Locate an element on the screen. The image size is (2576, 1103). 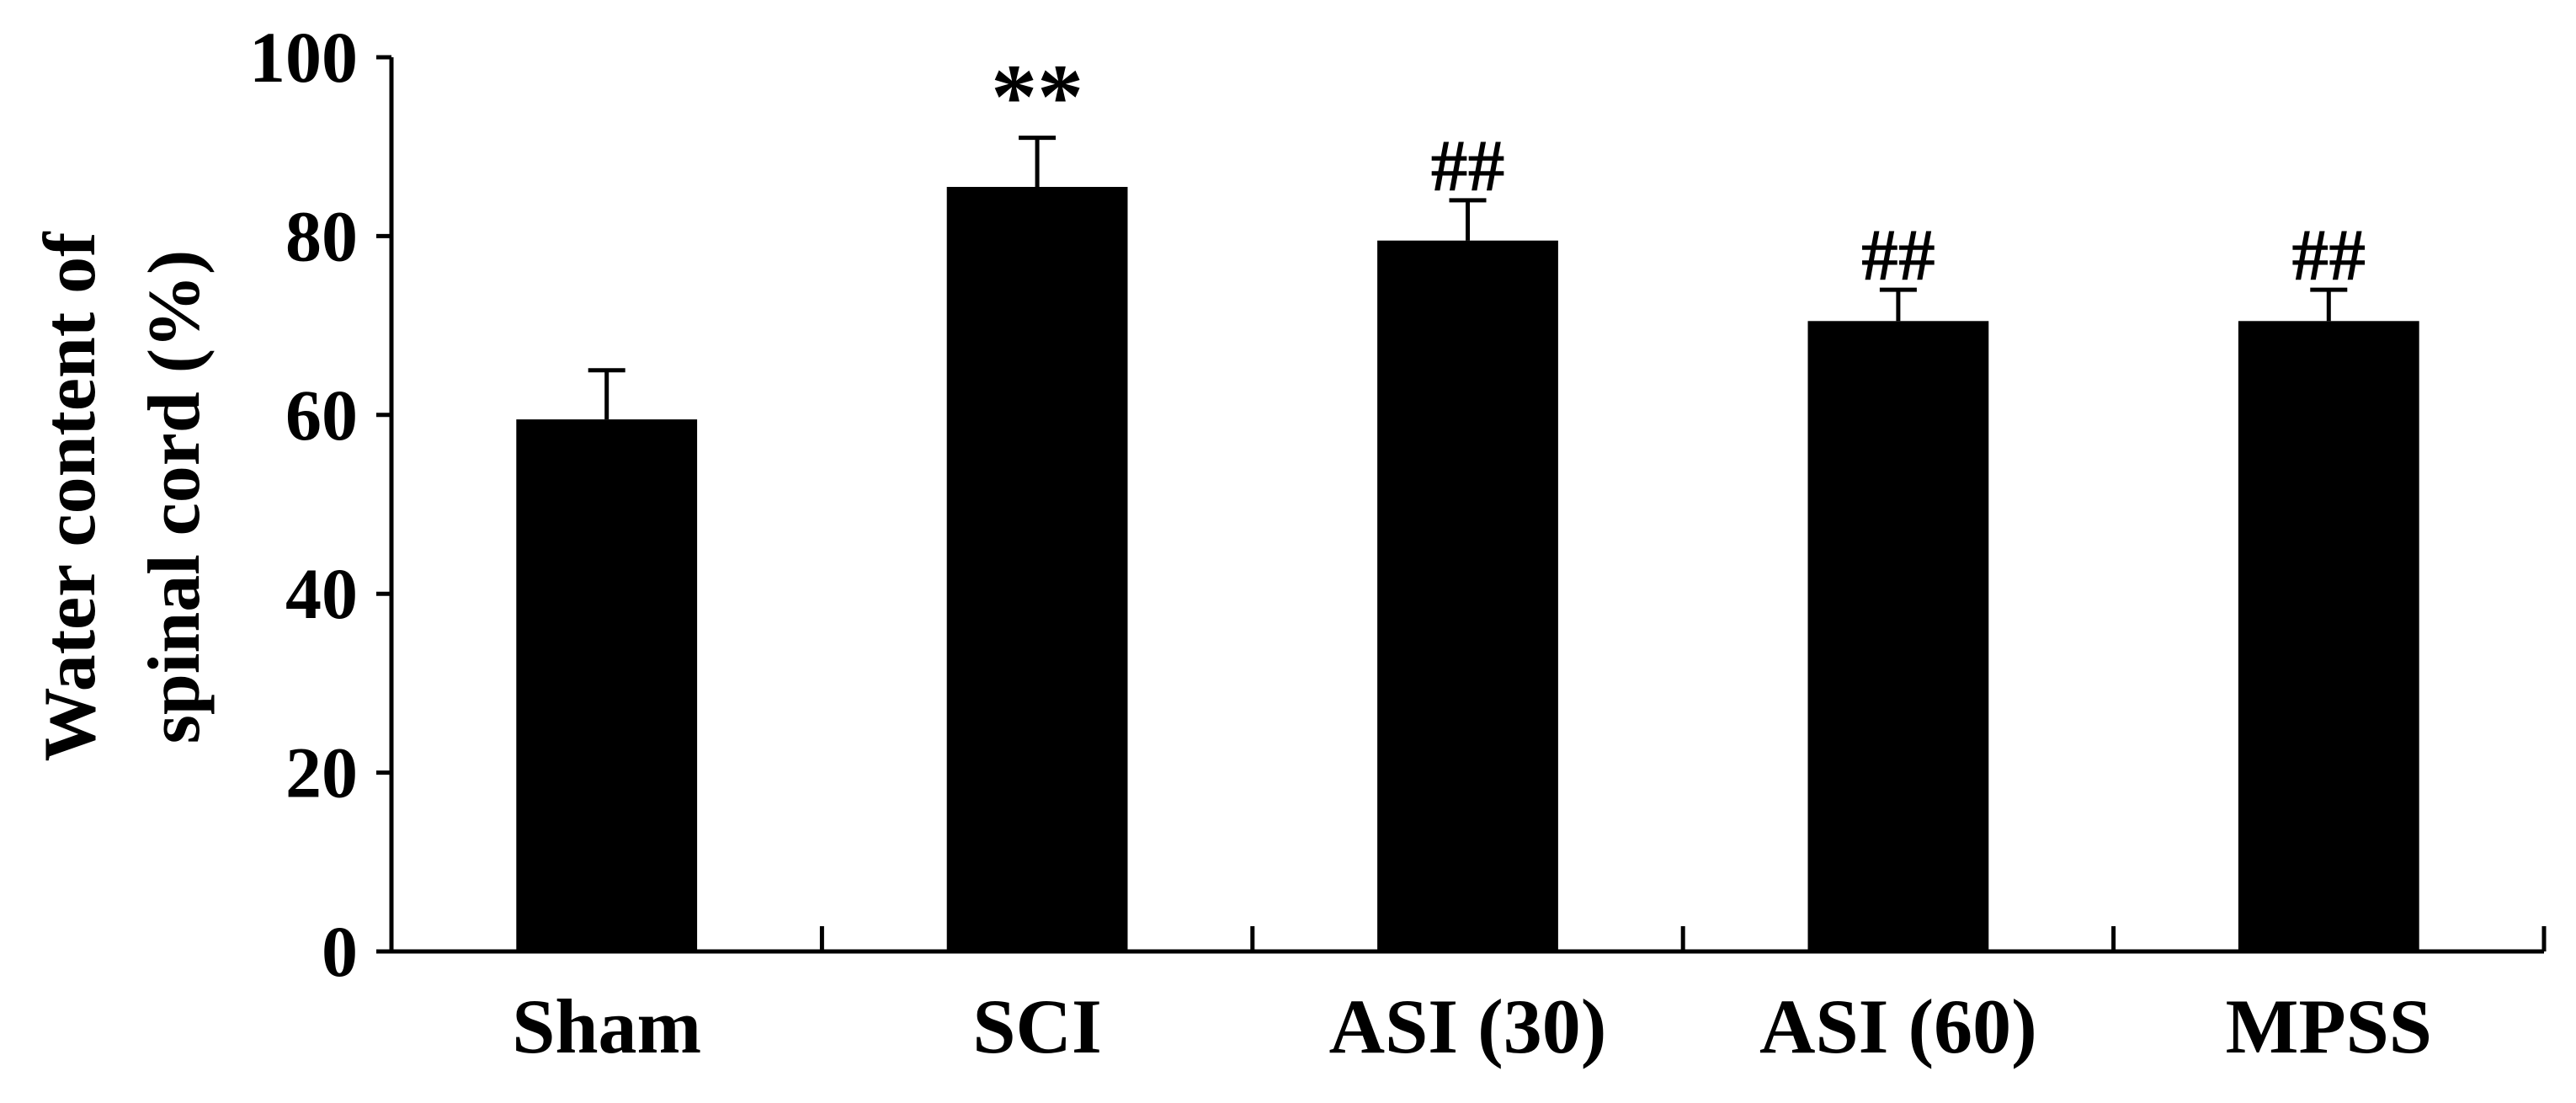
significance-mark: ** is located at coordinates (1037, 96).